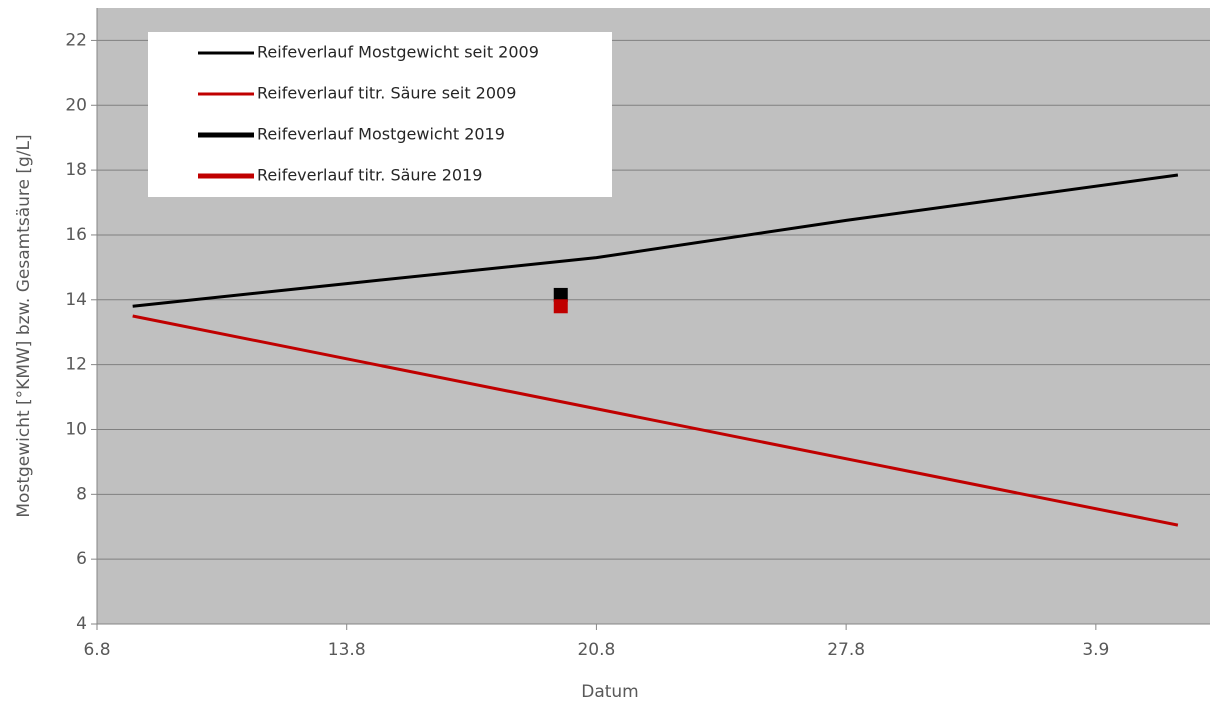 Image resolution: width=1213 pixels, height=710 pixels. What do you see at coordinates (76, 170) in the screenshot?
I see `y-tick-label: 18` at bounding box center [76, 170].